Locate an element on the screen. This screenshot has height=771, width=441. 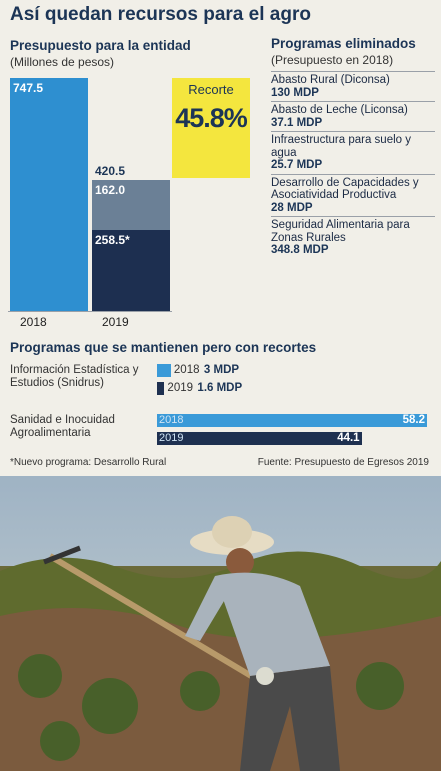
program-item: Abasto Rural (Diconsa) 130 MDP is located at coordinates (353, 86).